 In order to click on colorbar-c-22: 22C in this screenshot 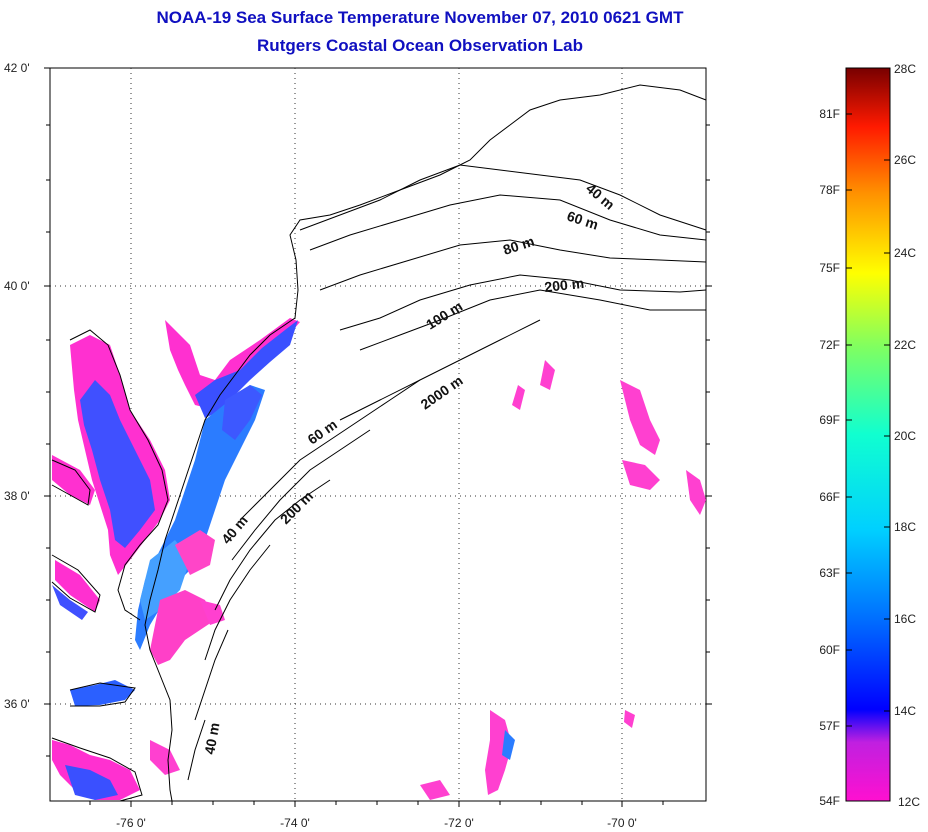, I will do `click(905, 345)`.